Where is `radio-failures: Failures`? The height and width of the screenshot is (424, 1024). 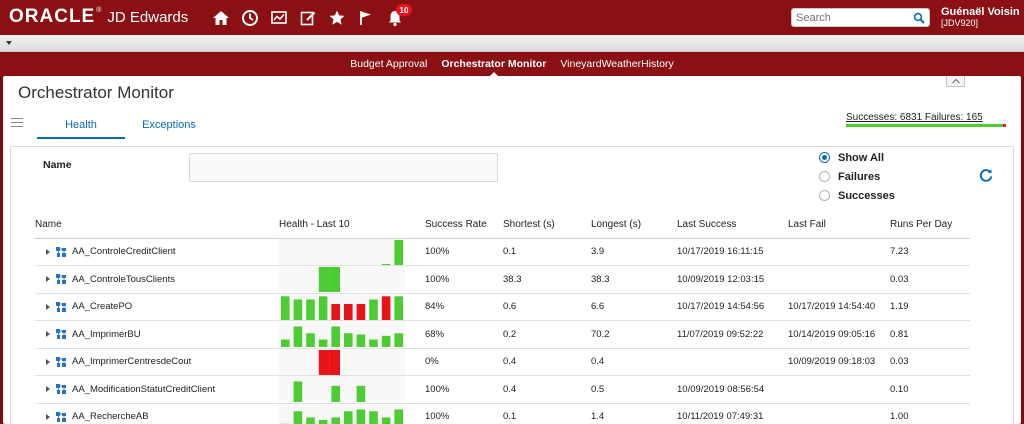 radio-failures: Failures is located at coordinates (857, 176).